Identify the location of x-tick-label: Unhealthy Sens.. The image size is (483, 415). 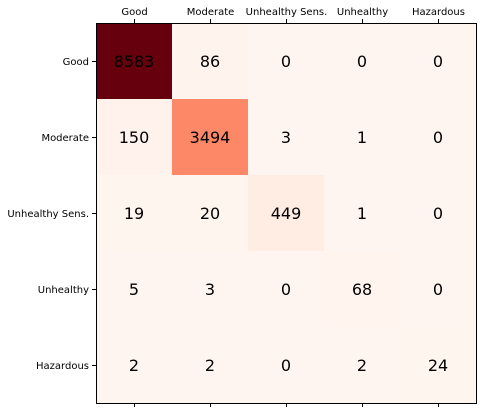
(287, 12).